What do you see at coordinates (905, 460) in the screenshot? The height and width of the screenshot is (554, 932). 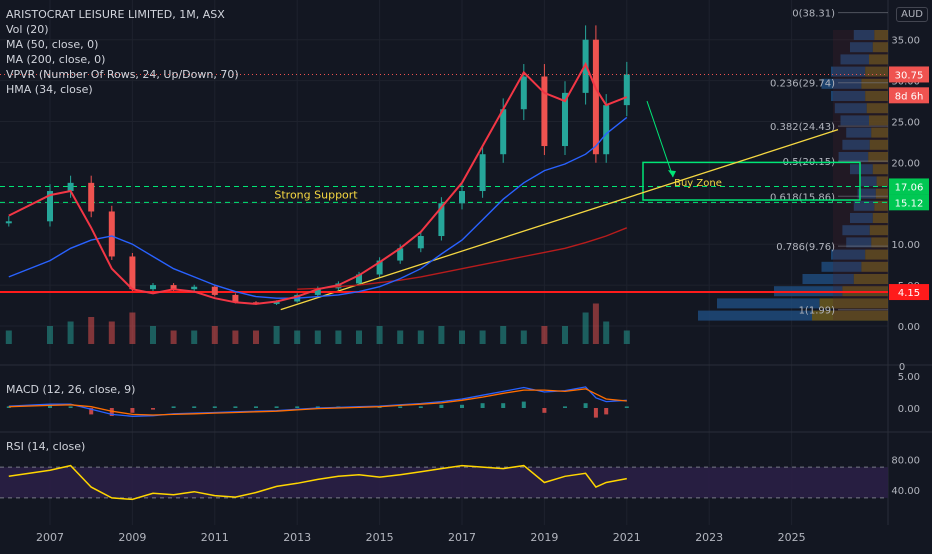 I see `rsi-tick: 80.00` at bounding box center [905, 460].